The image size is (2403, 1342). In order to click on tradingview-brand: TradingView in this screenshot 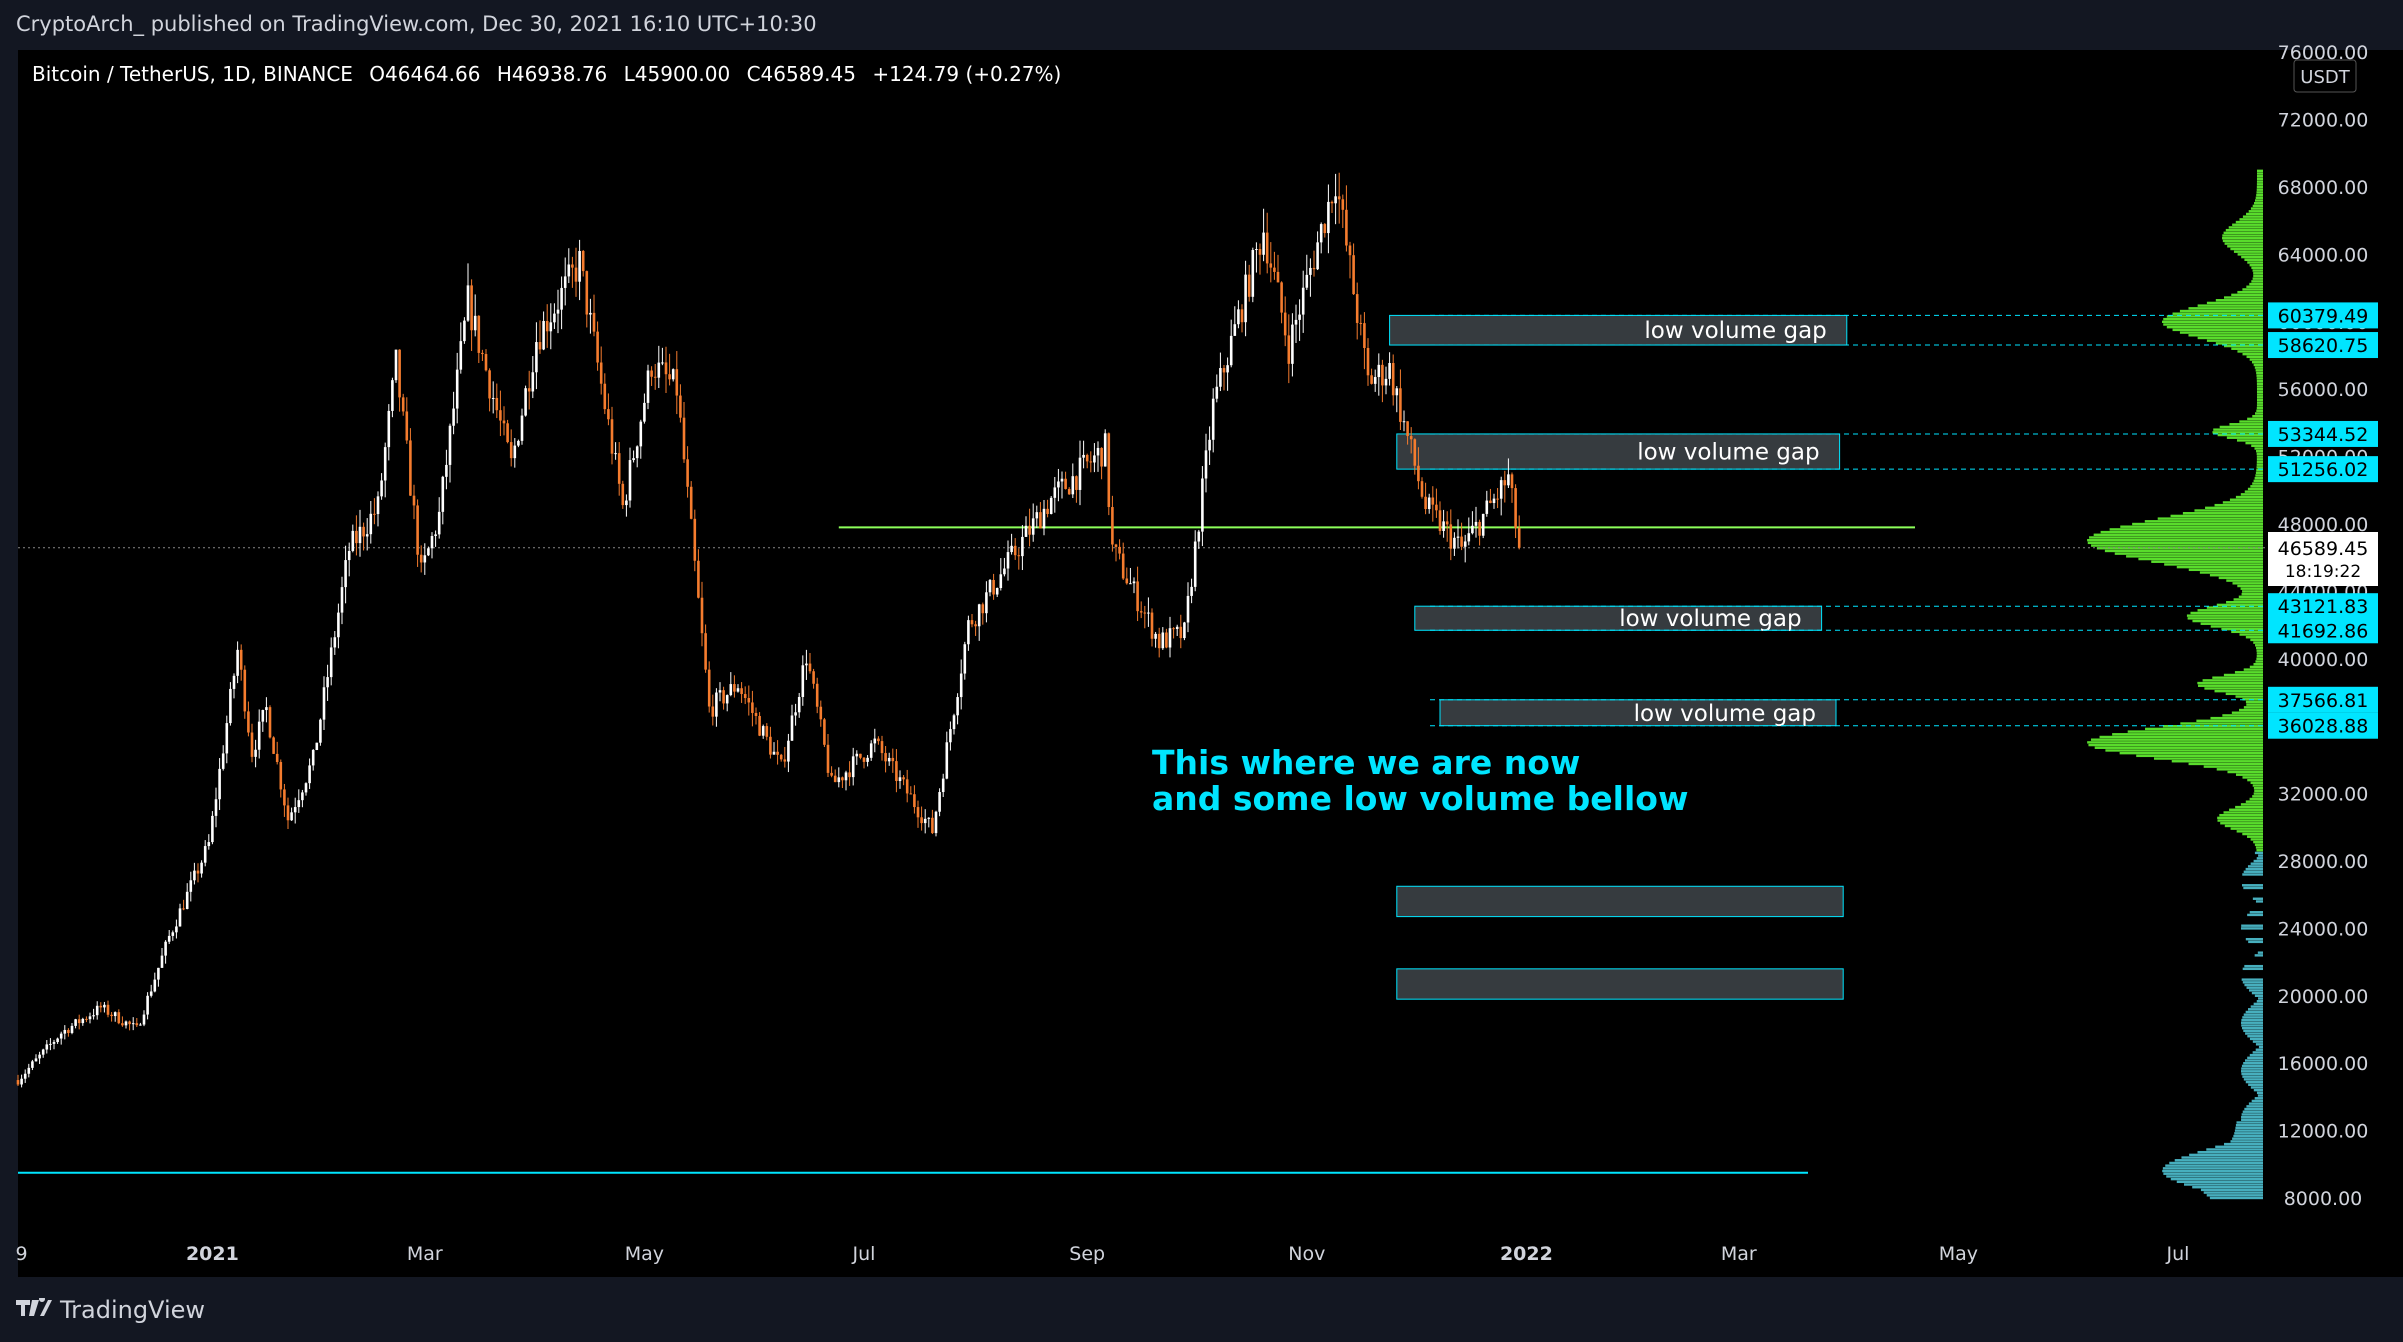, I will do `click(110, 1310)`.